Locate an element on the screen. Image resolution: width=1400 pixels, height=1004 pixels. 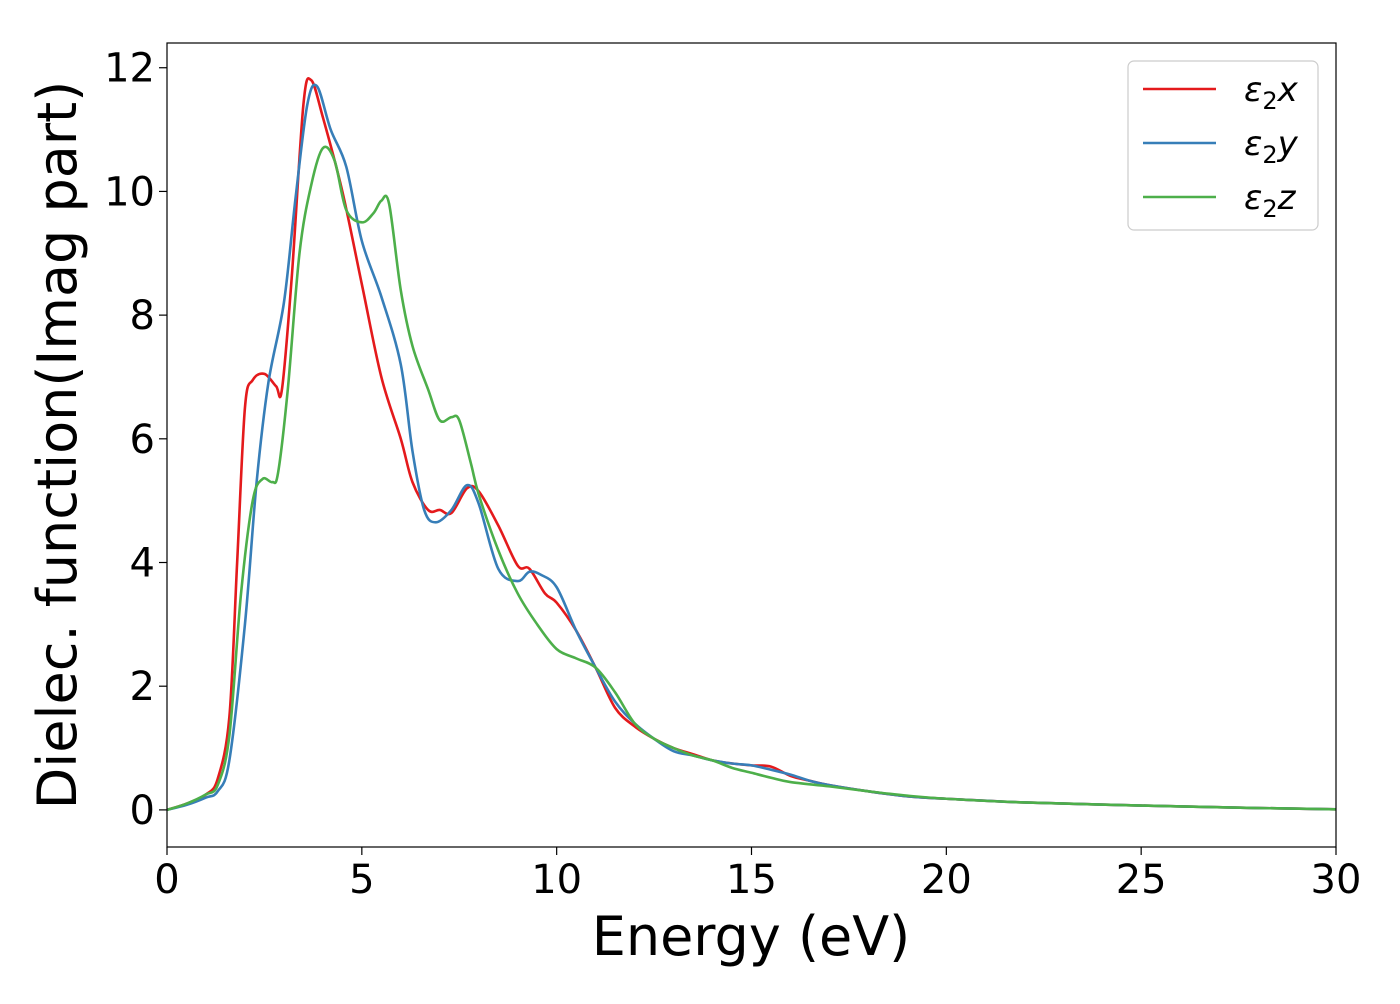
y-tick-label: 6 is located at coordinates (142, 440).